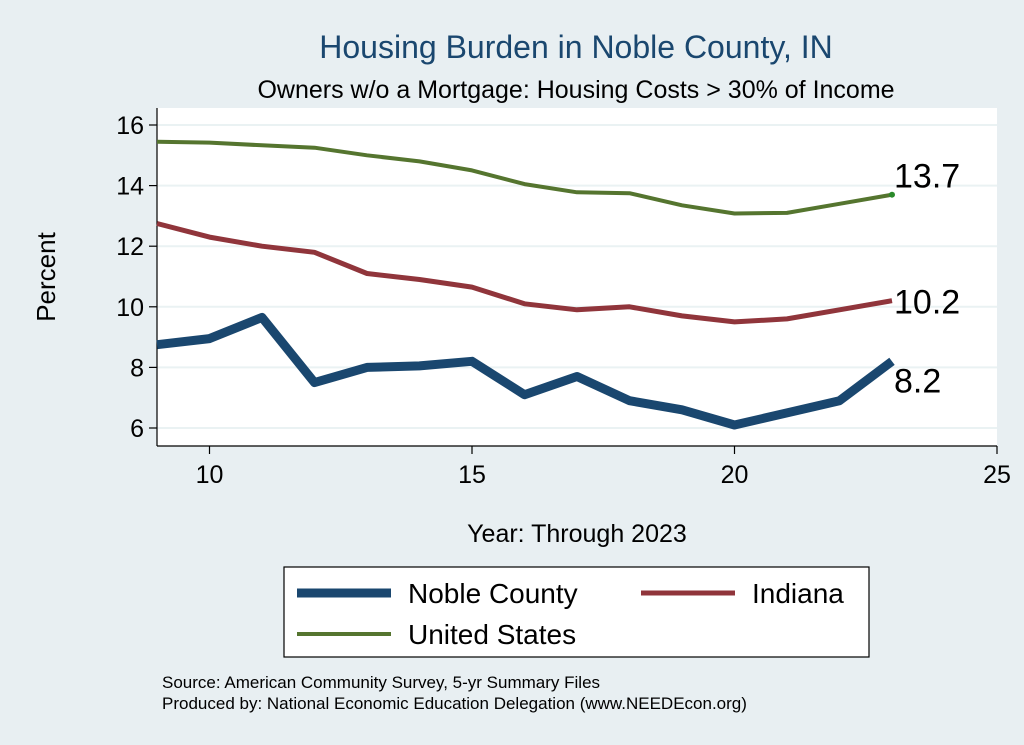 The image size is (1024, 745). I want to click on end-label-indiana: 10.2, so click(927, 303).